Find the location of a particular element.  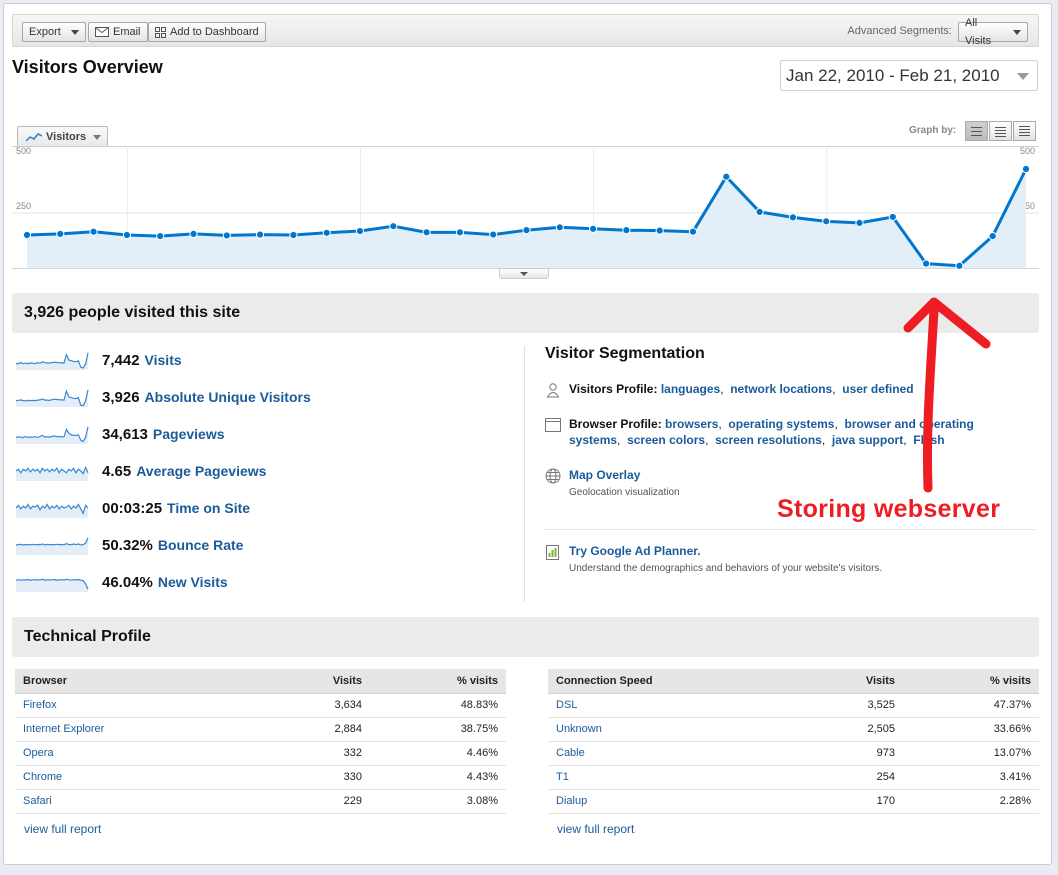

row-name-link: Firefox is located at coordinates (140, 705).